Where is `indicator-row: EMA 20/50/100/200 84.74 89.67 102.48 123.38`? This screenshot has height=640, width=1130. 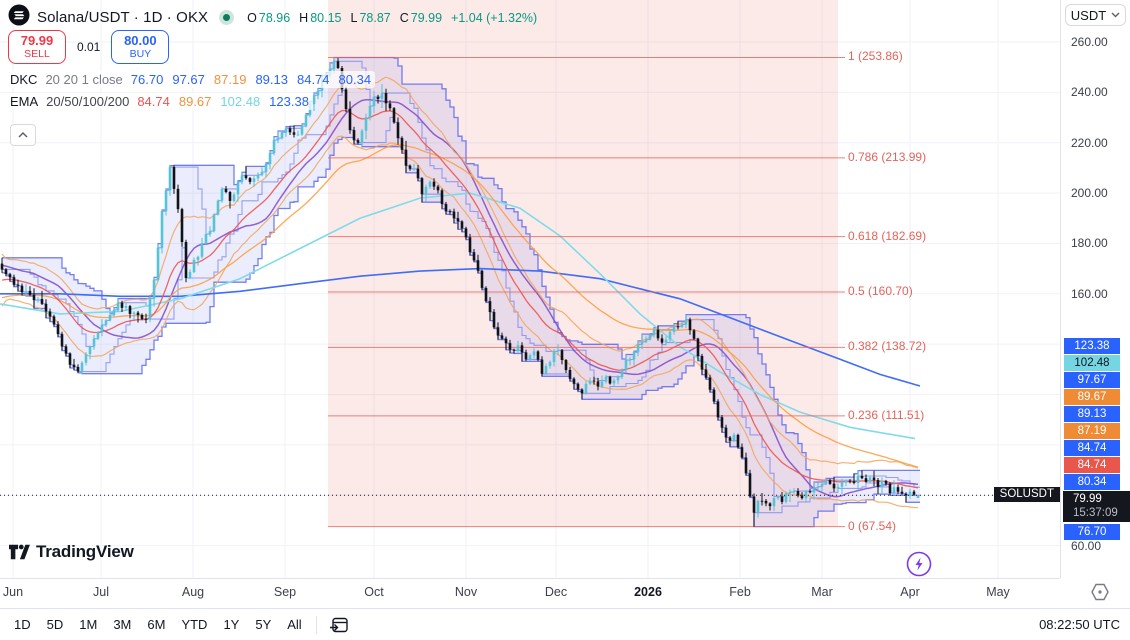
indicator-row: EMA 20/50/100/200 84.74 89.67 102.48 123.38 is located at coordinates (160, 101).